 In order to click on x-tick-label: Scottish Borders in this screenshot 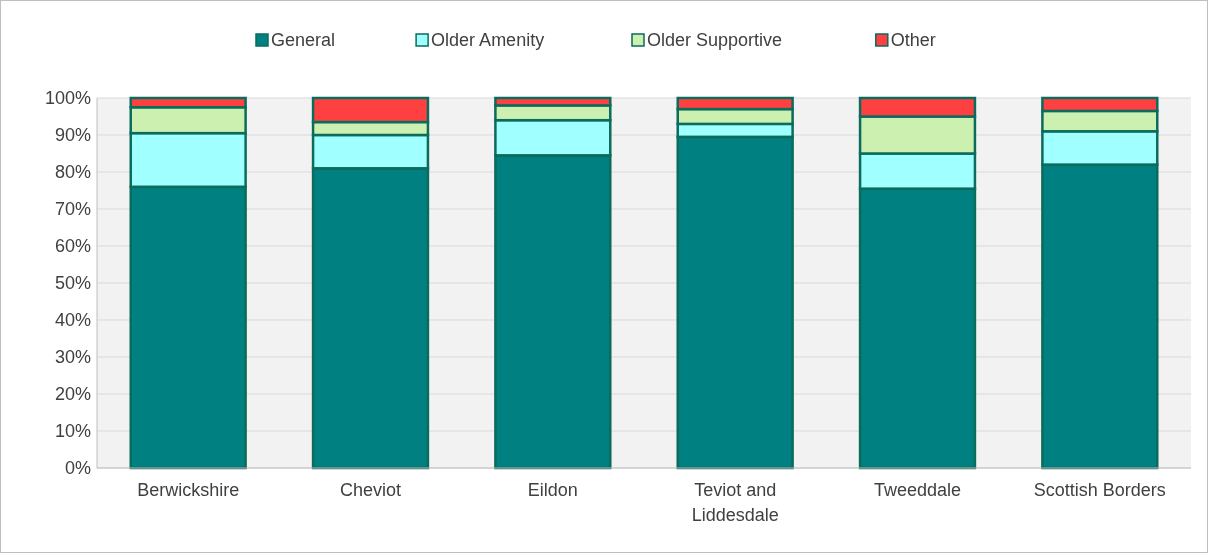, I will do `click(1099, 490)`.